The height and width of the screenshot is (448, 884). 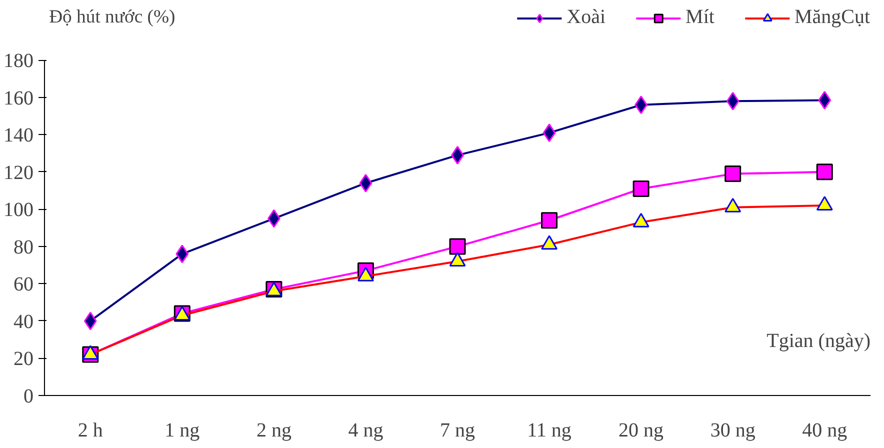 I want to click on y-tick-label: 20, so click(x=24, y=359).